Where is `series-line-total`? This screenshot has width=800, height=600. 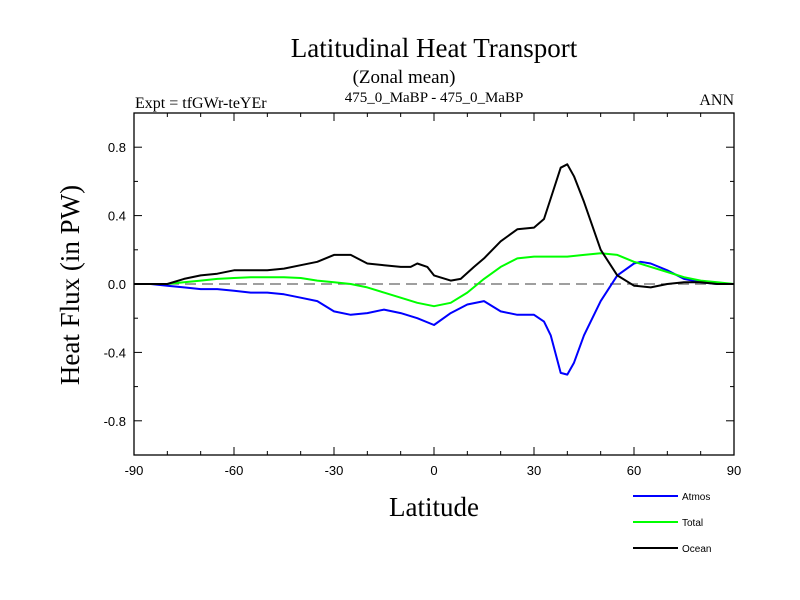 series-line-total is located at coordinates (434, 280).